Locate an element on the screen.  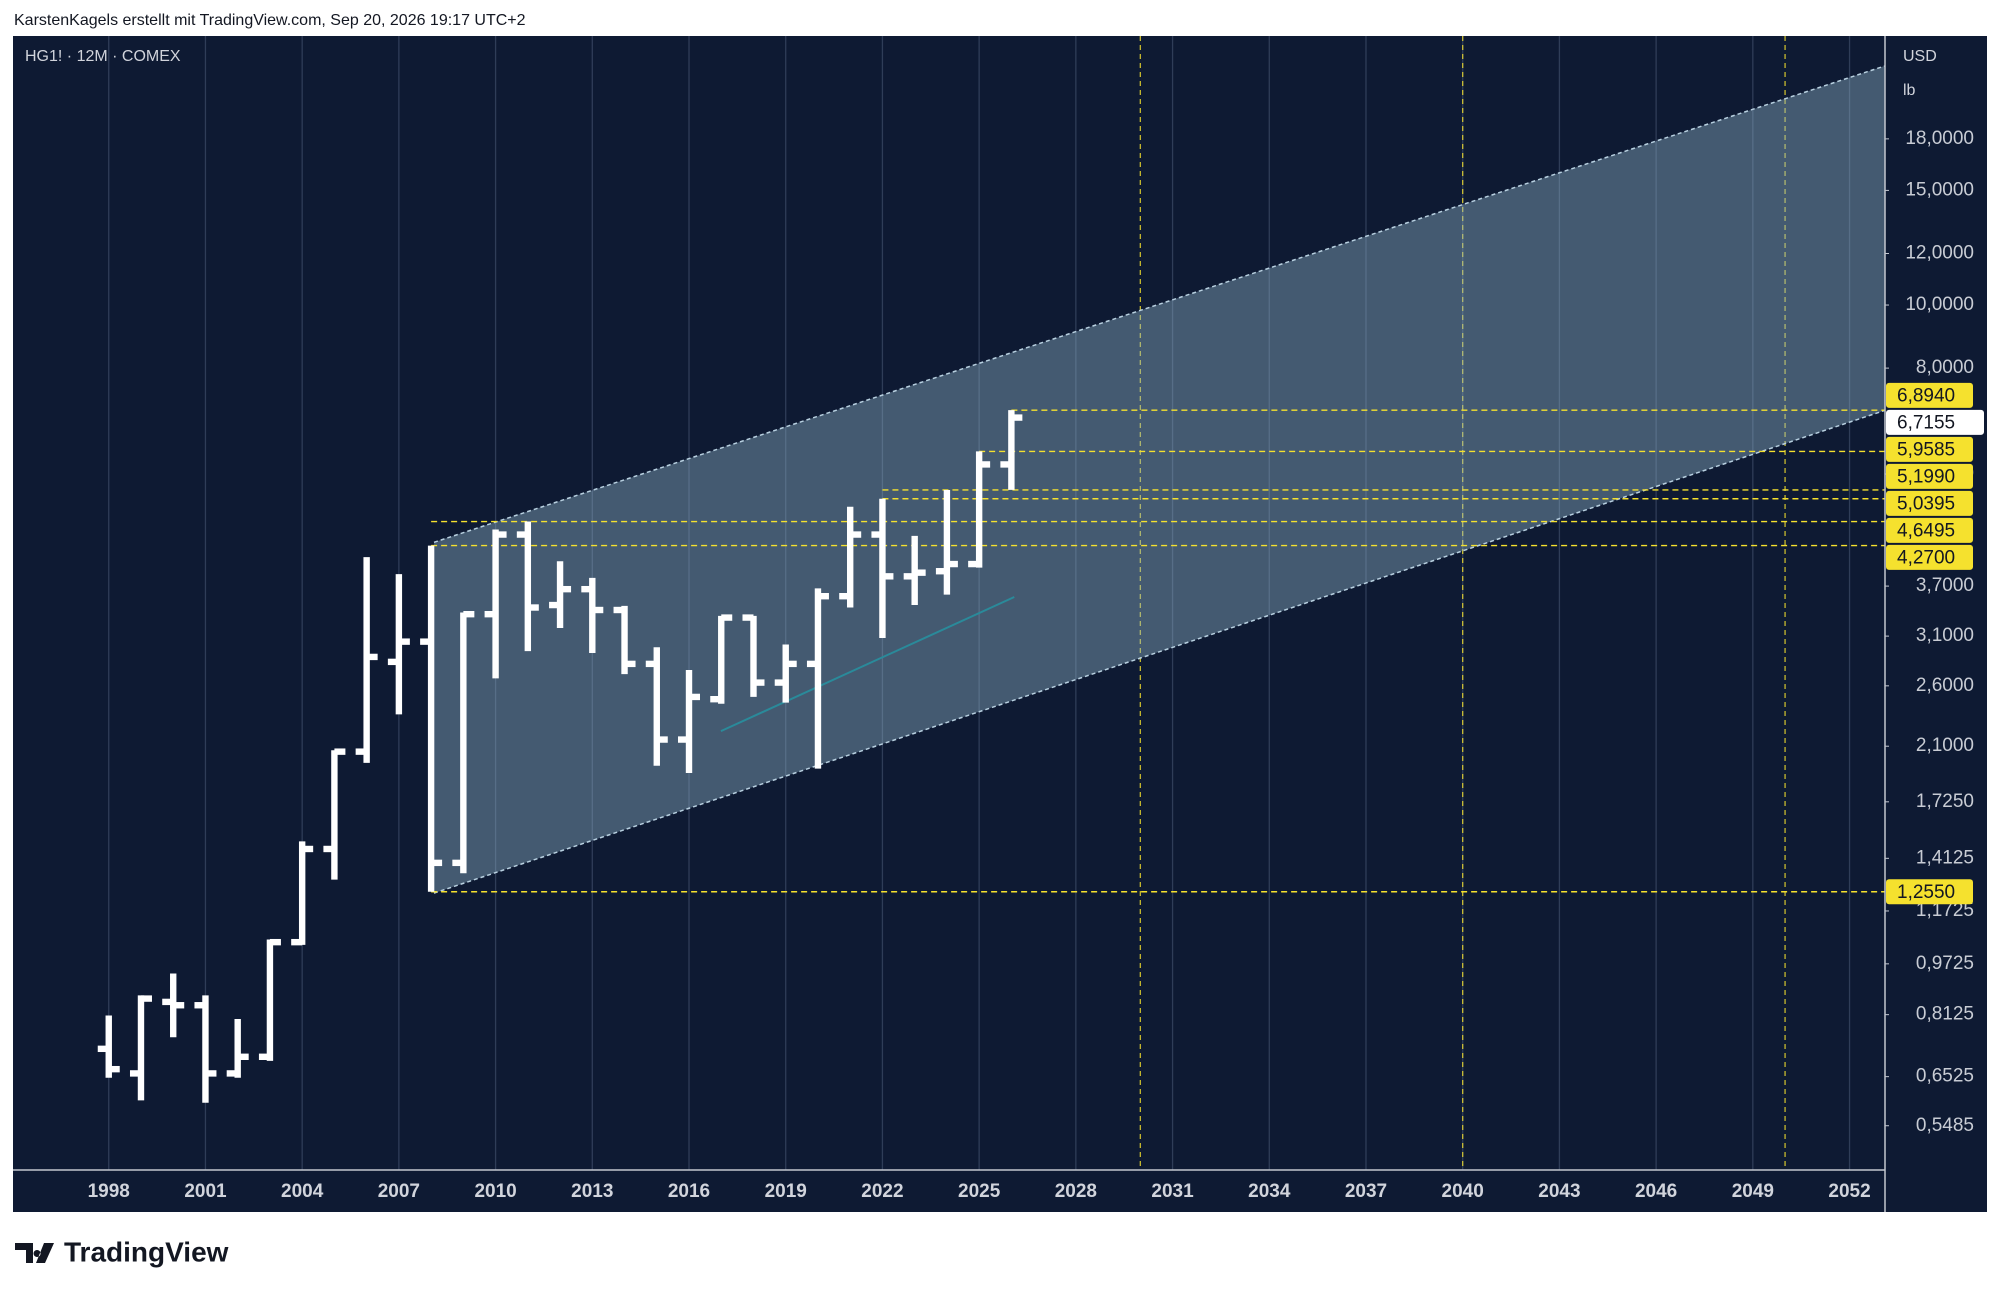
x-tick-label: 2013 is located at coordinates (592, 1191).